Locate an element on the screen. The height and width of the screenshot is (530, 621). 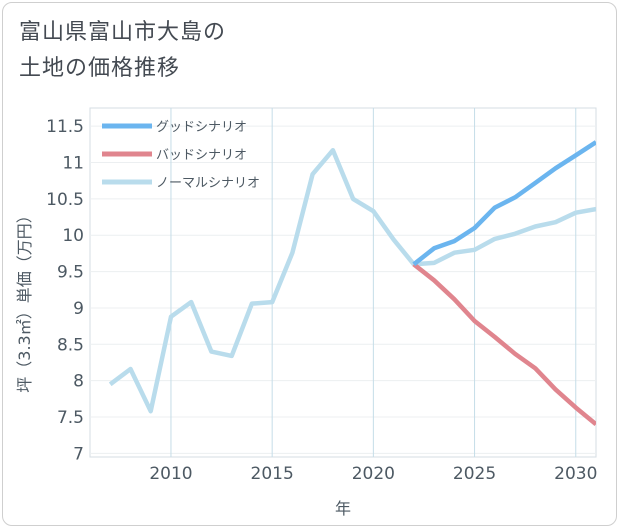
x-tick-label: 2025 is located at coordinates (474, 474).